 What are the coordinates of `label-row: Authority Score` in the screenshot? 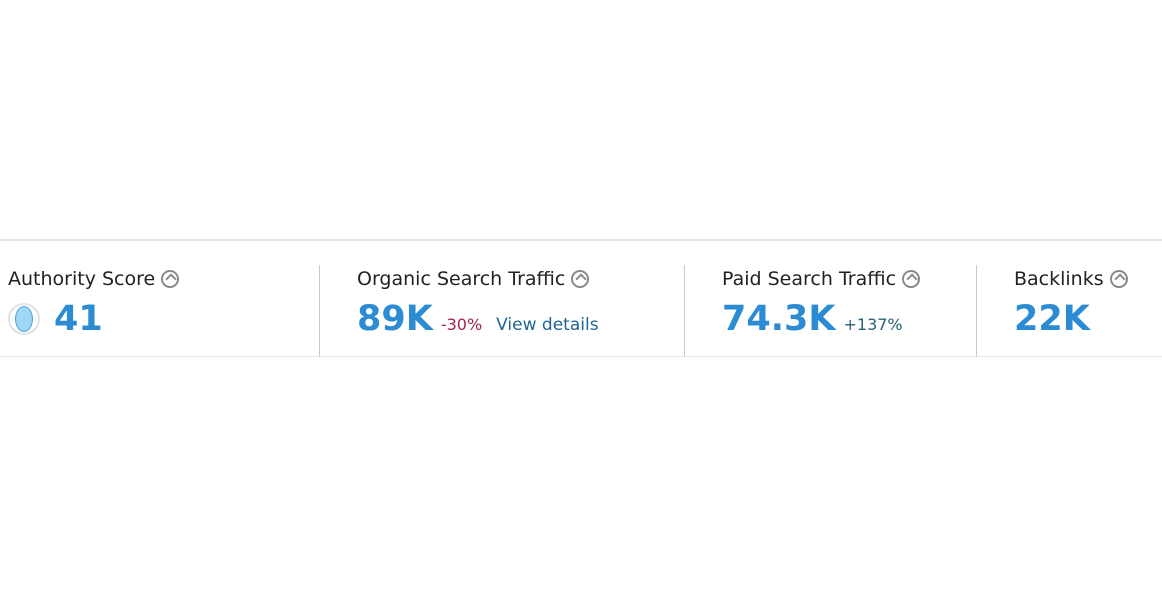 It's located at (94, 279).